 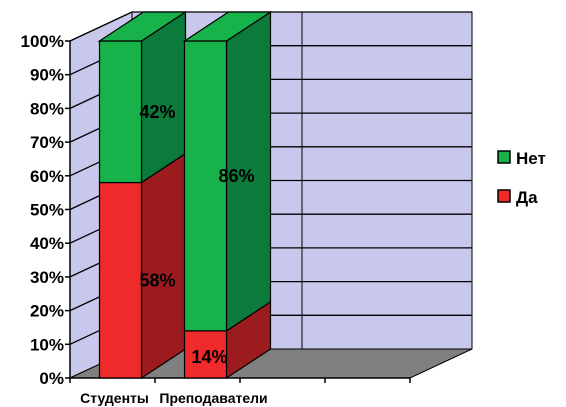 I want to click on category-label-0: Студенты, so click(x=114, y=398).